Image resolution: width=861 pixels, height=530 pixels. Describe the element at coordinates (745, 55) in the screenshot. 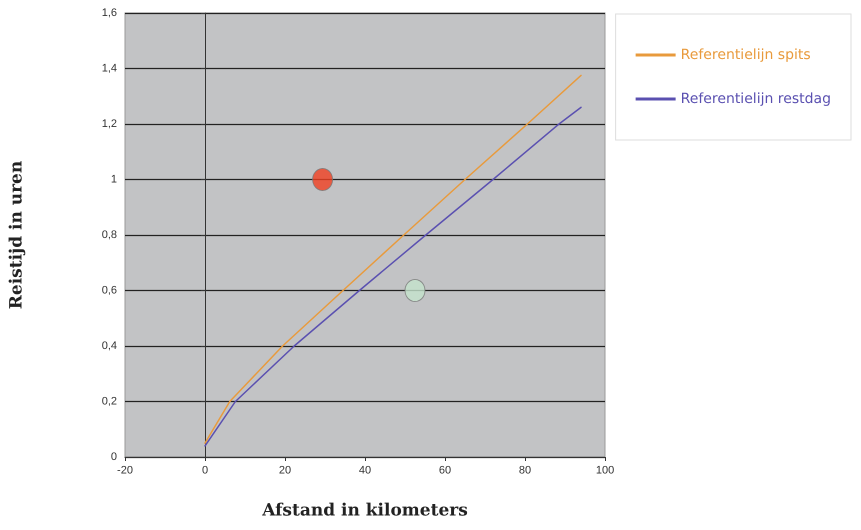

I see `legend-label: Referentielijn spits` at that location.